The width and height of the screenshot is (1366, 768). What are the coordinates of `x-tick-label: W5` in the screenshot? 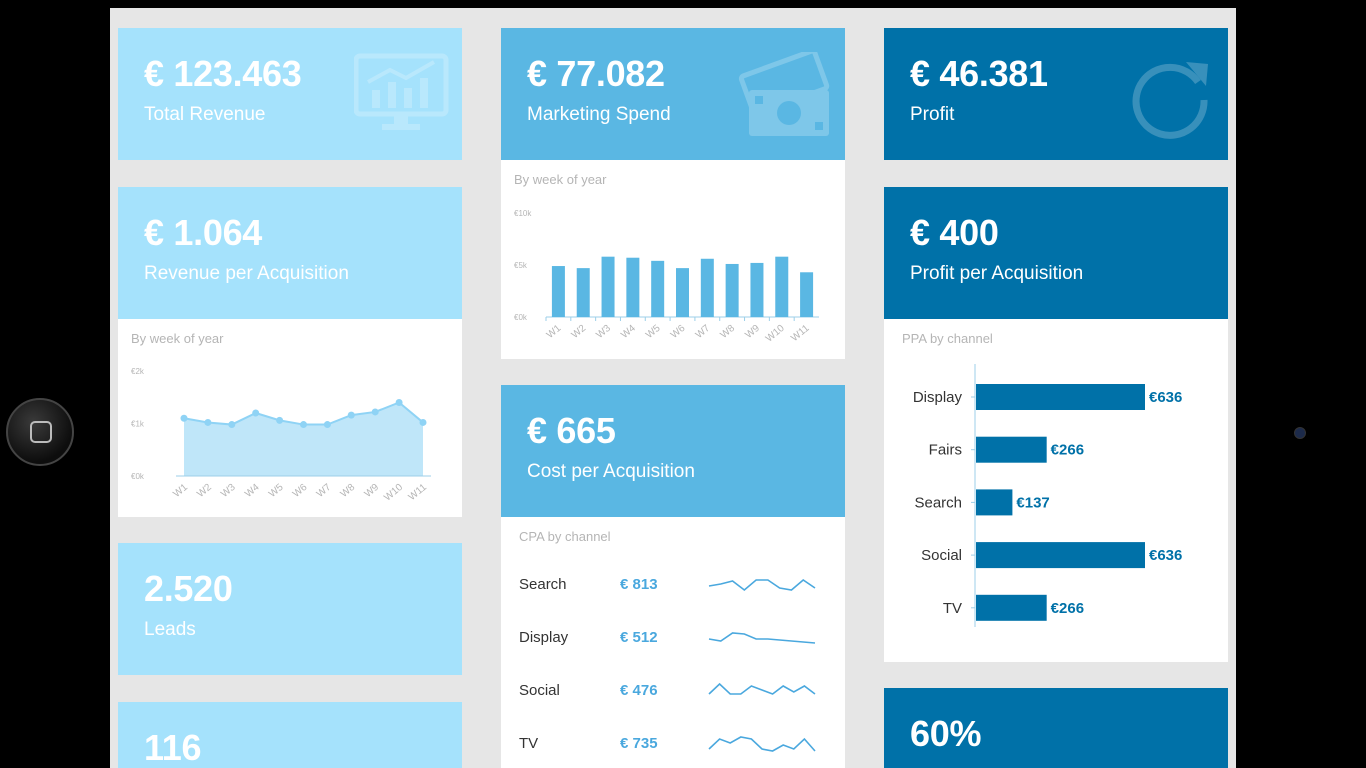 It's located at (276, 491).